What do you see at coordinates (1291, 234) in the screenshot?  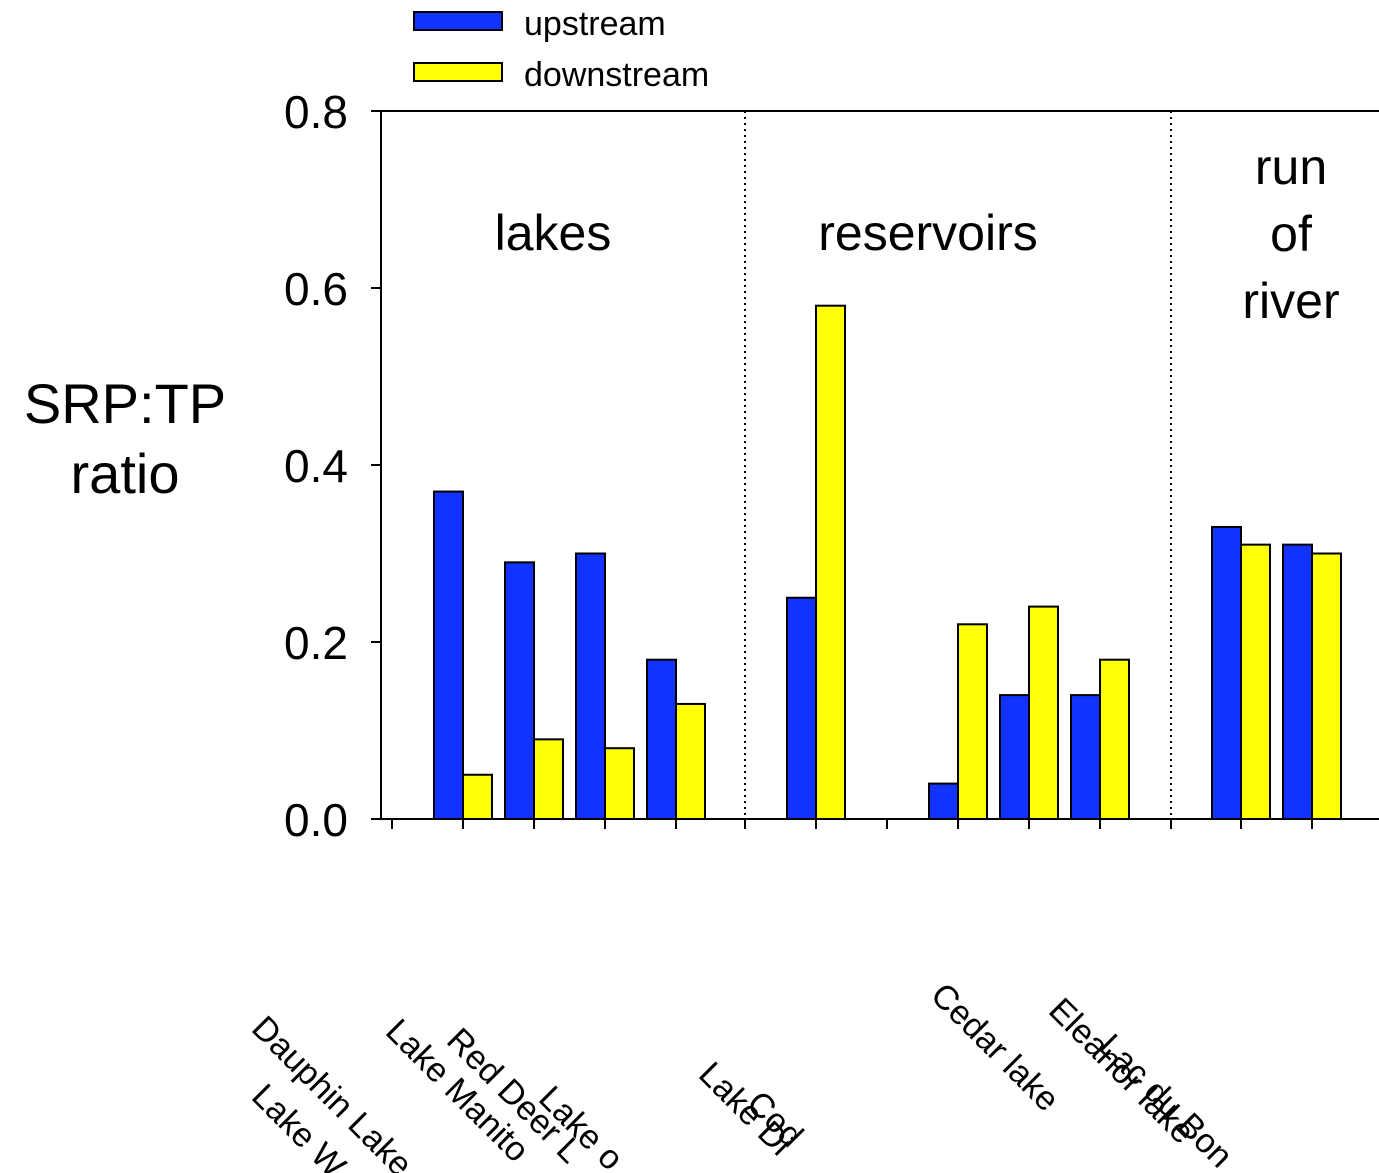 I see `section-label-of: of` at bounding box center [1291, 234].